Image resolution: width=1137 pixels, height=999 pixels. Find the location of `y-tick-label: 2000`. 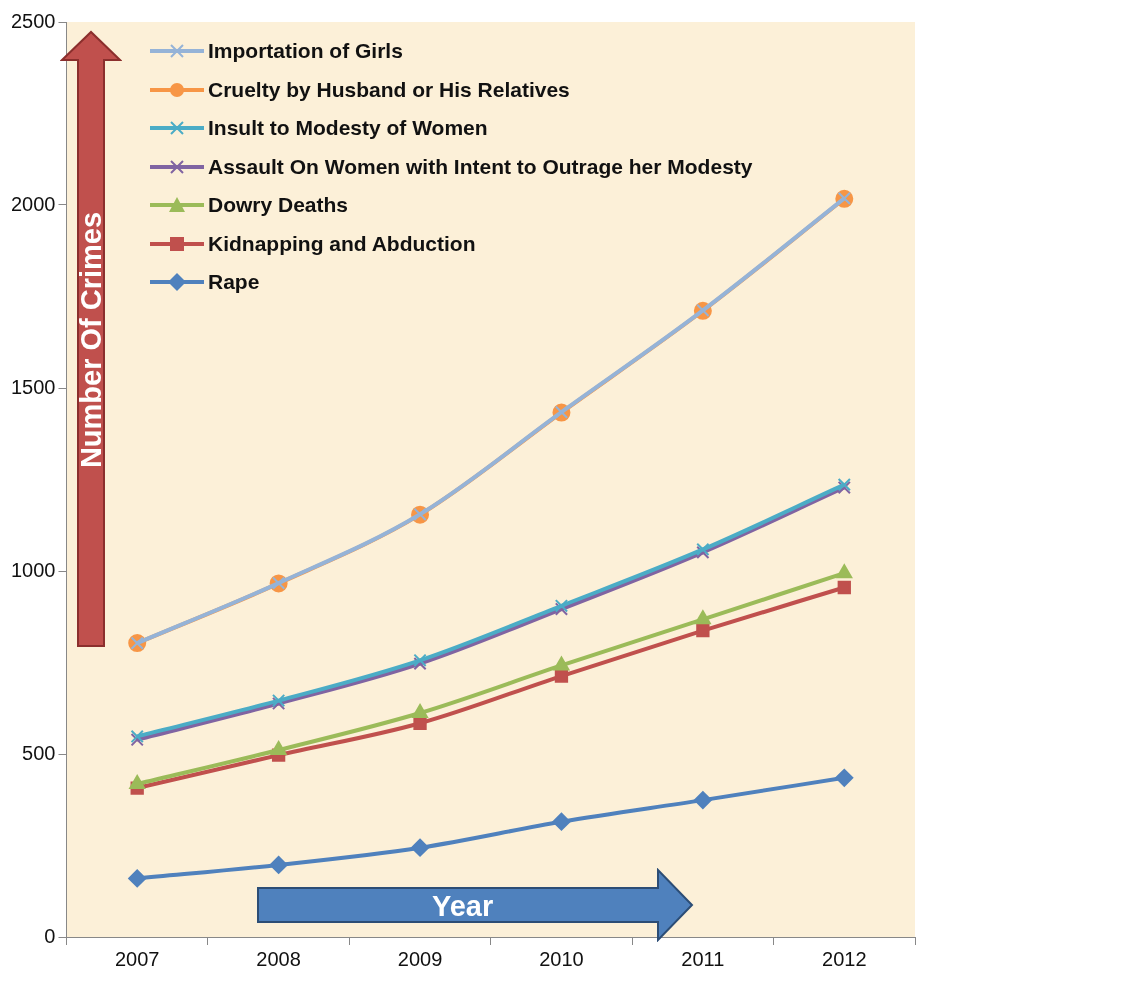

y-tick-label: 2000 is located at coordinates (33, 203).